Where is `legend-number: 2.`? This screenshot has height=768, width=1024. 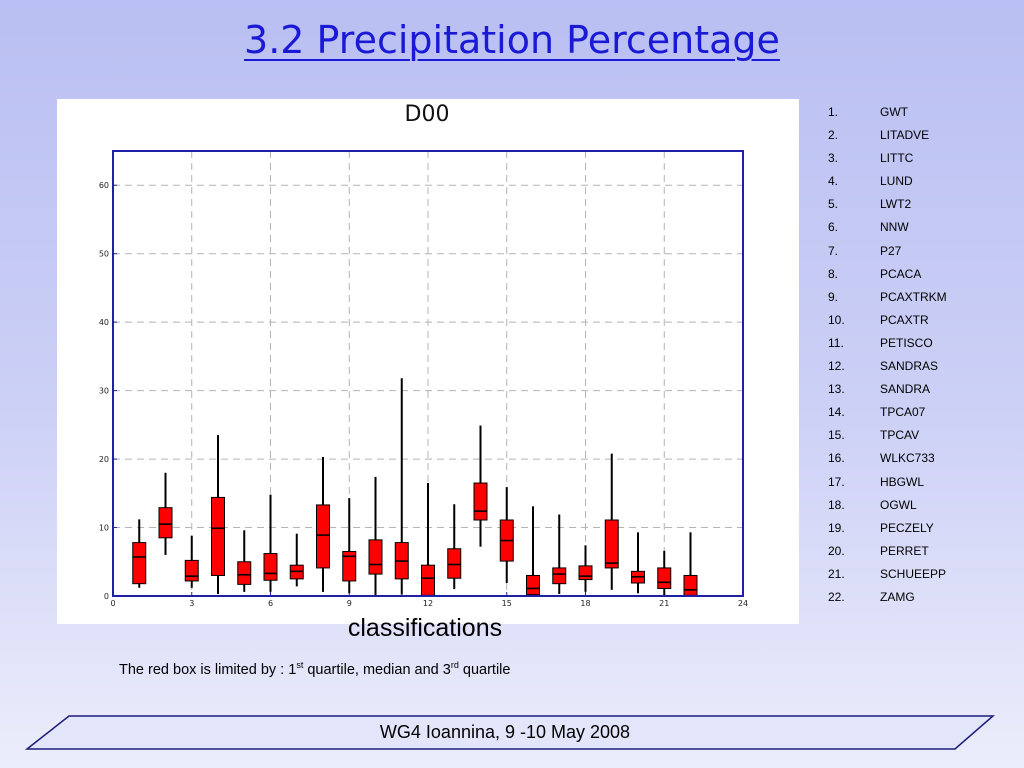
legend-number: 2. is located at coordinates (833, 135).